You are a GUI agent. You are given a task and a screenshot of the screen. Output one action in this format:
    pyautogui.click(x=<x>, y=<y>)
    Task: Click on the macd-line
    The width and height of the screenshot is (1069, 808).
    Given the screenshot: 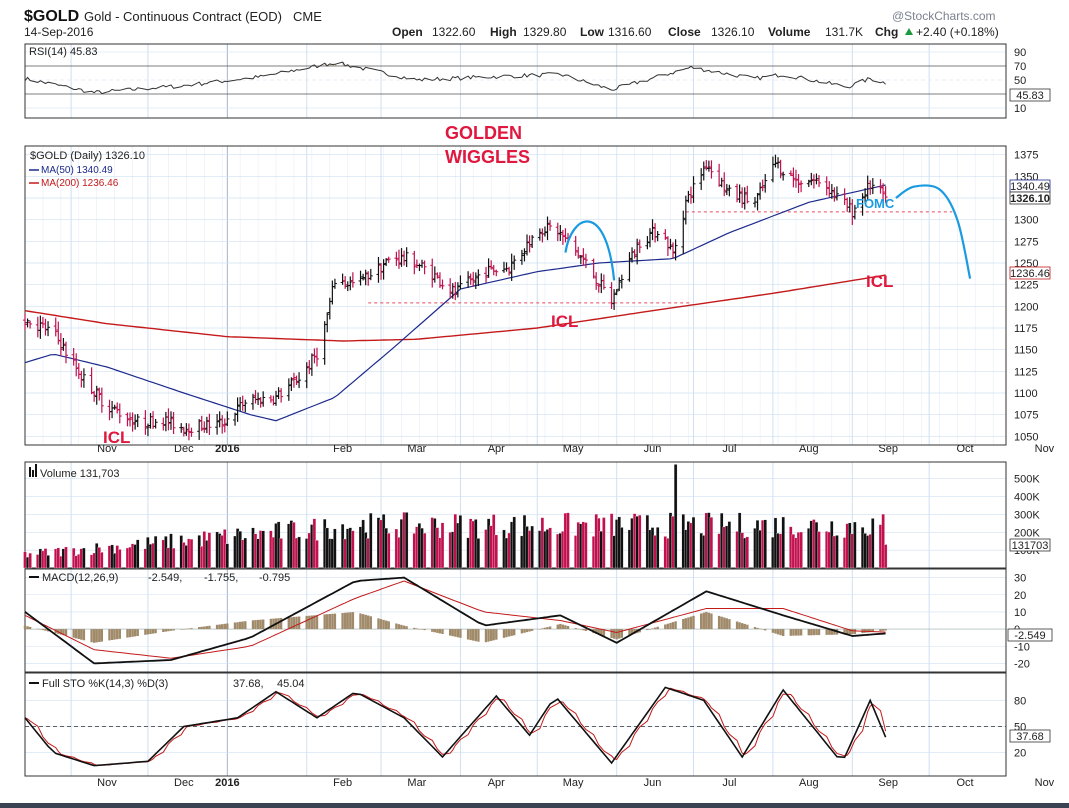 What is the action you would take?
    pyautogui.click(x=455, y=620)
    